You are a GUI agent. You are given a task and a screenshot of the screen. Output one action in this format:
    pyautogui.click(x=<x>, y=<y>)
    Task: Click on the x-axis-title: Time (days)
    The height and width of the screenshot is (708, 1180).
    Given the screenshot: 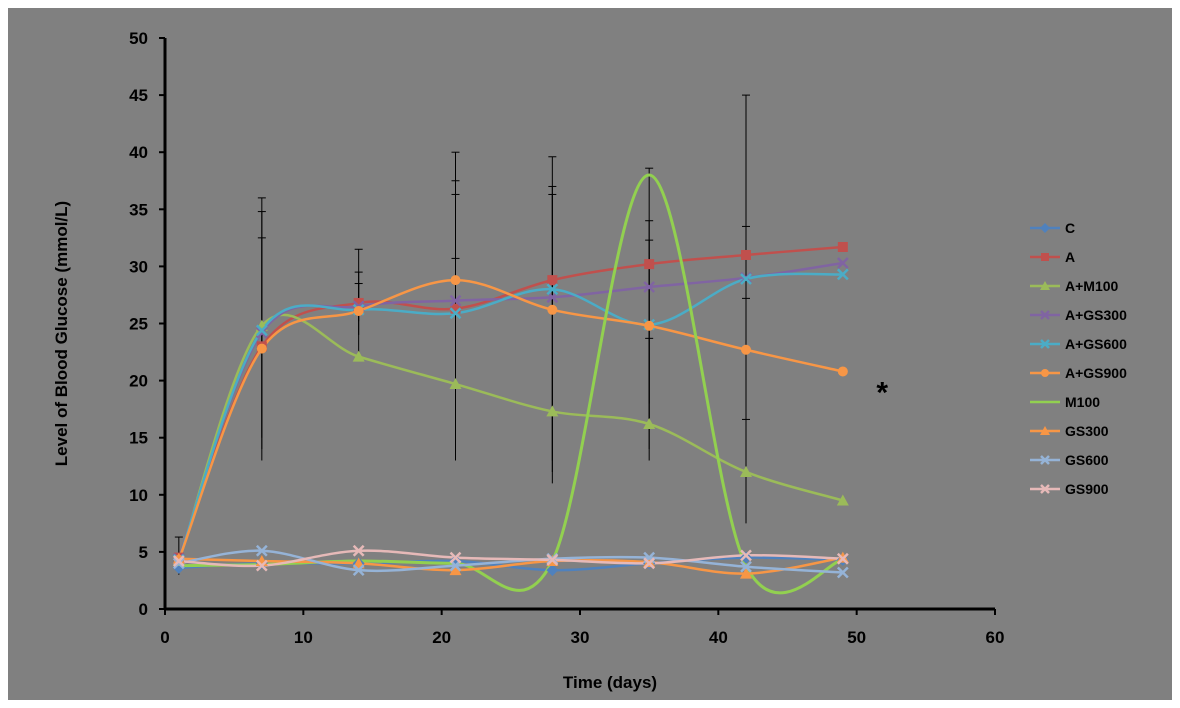 What is the action you would take?
    pyautogui.click(x=610, y=682)
    